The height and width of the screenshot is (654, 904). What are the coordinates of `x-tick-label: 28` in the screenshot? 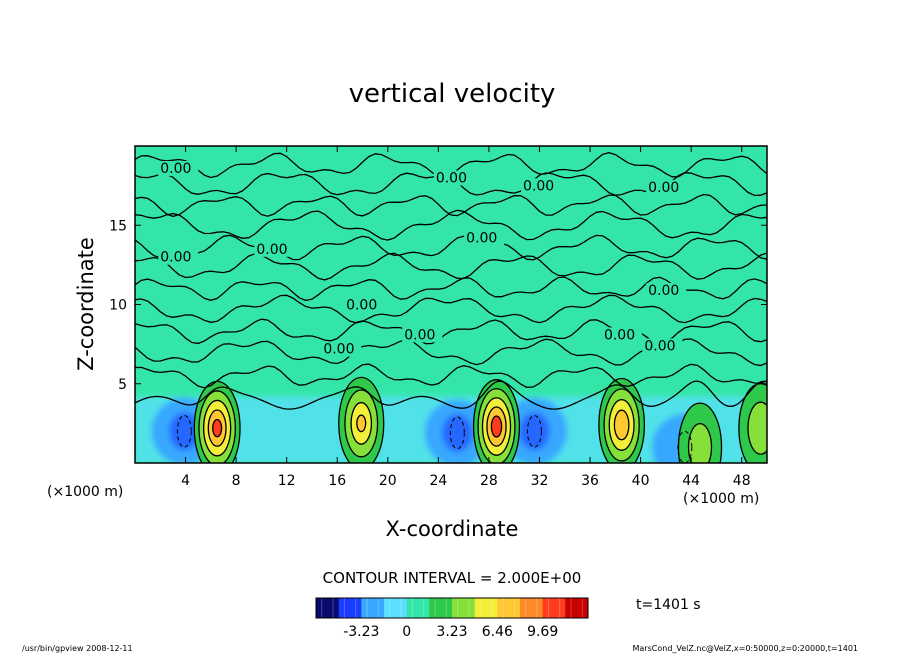 It's located at (489, 481).